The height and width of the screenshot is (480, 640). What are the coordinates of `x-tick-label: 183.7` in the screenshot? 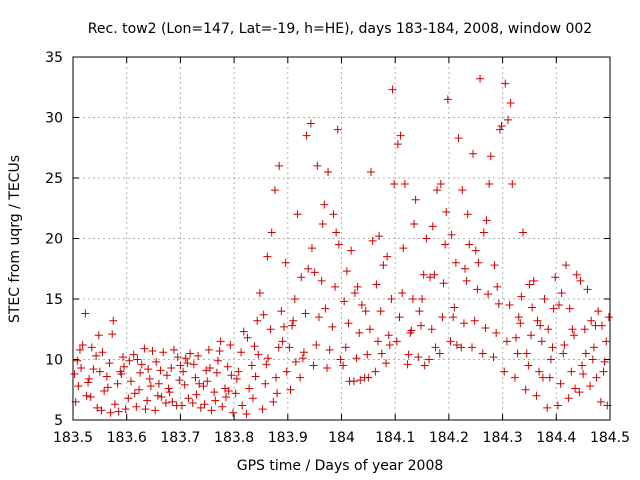 It's located at (180, 438).